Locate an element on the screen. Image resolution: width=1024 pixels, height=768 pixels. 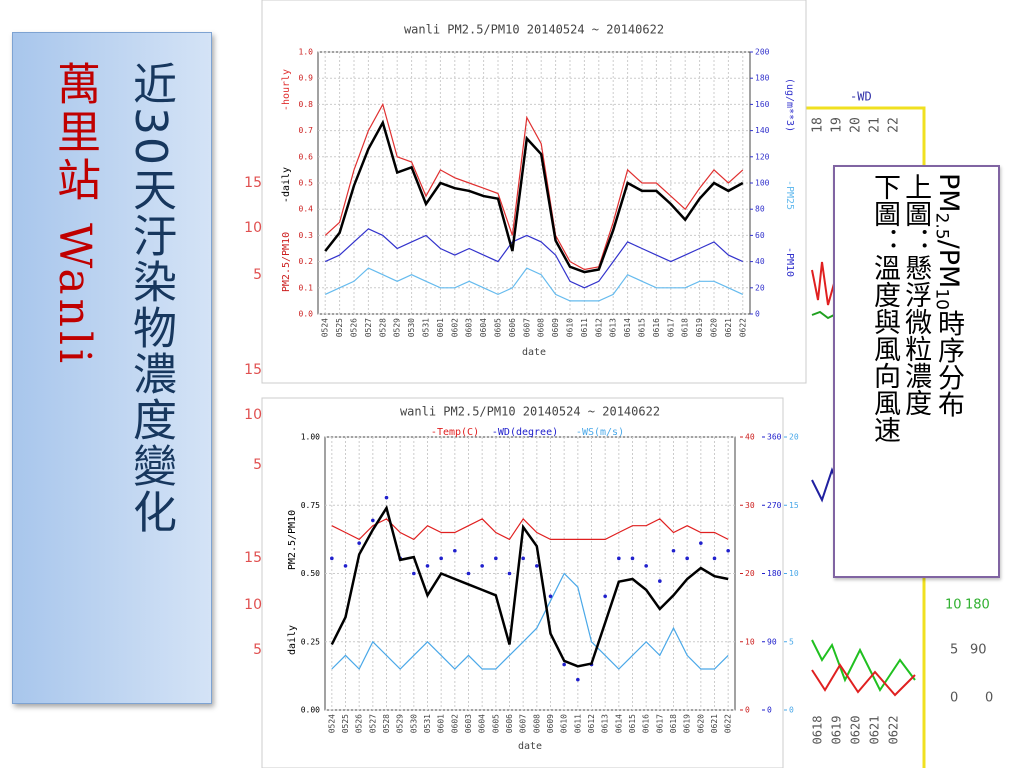
slide-title: 近30天汙染物濃度變化 is located at coordinates (150, 298).